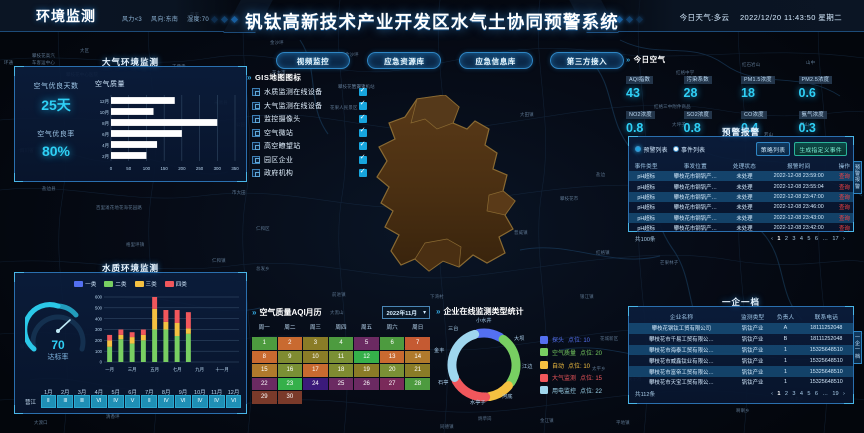 This screenshot has height=433, width=864. I want to click on nav-button-third-party: 第三方接入, so click(586, 60).